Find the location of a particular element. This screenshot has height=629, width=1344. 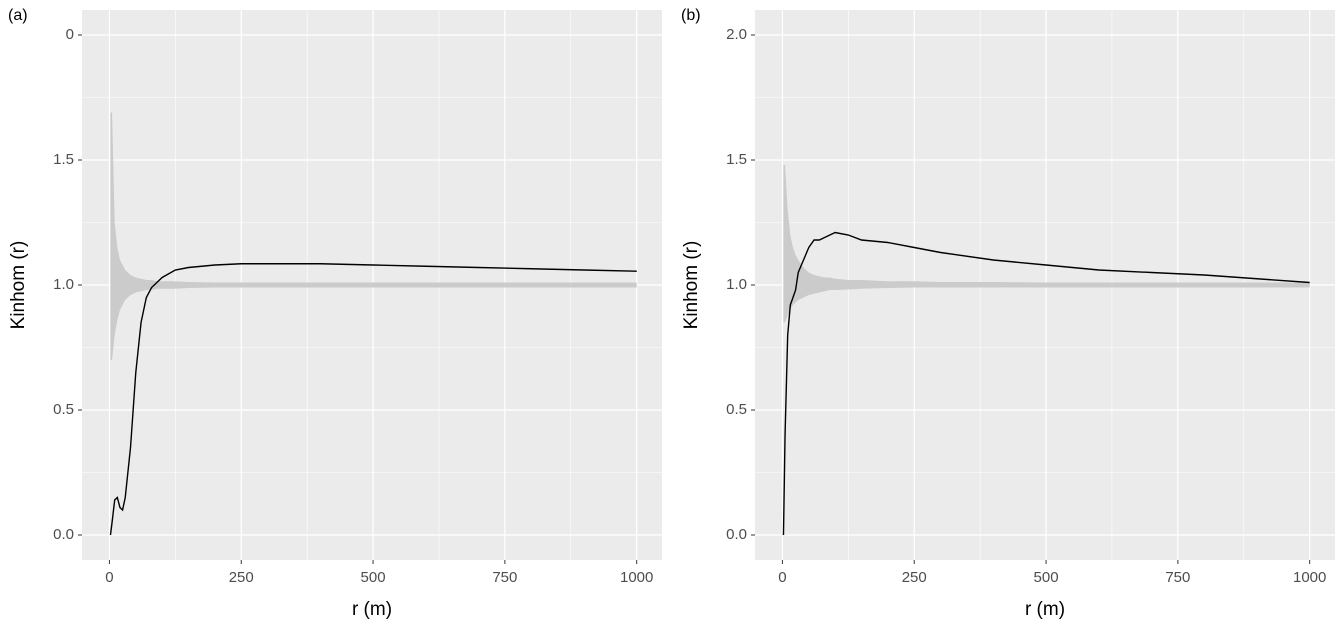

y-tick-label: 2.0 is located at coordinates (736, 34).